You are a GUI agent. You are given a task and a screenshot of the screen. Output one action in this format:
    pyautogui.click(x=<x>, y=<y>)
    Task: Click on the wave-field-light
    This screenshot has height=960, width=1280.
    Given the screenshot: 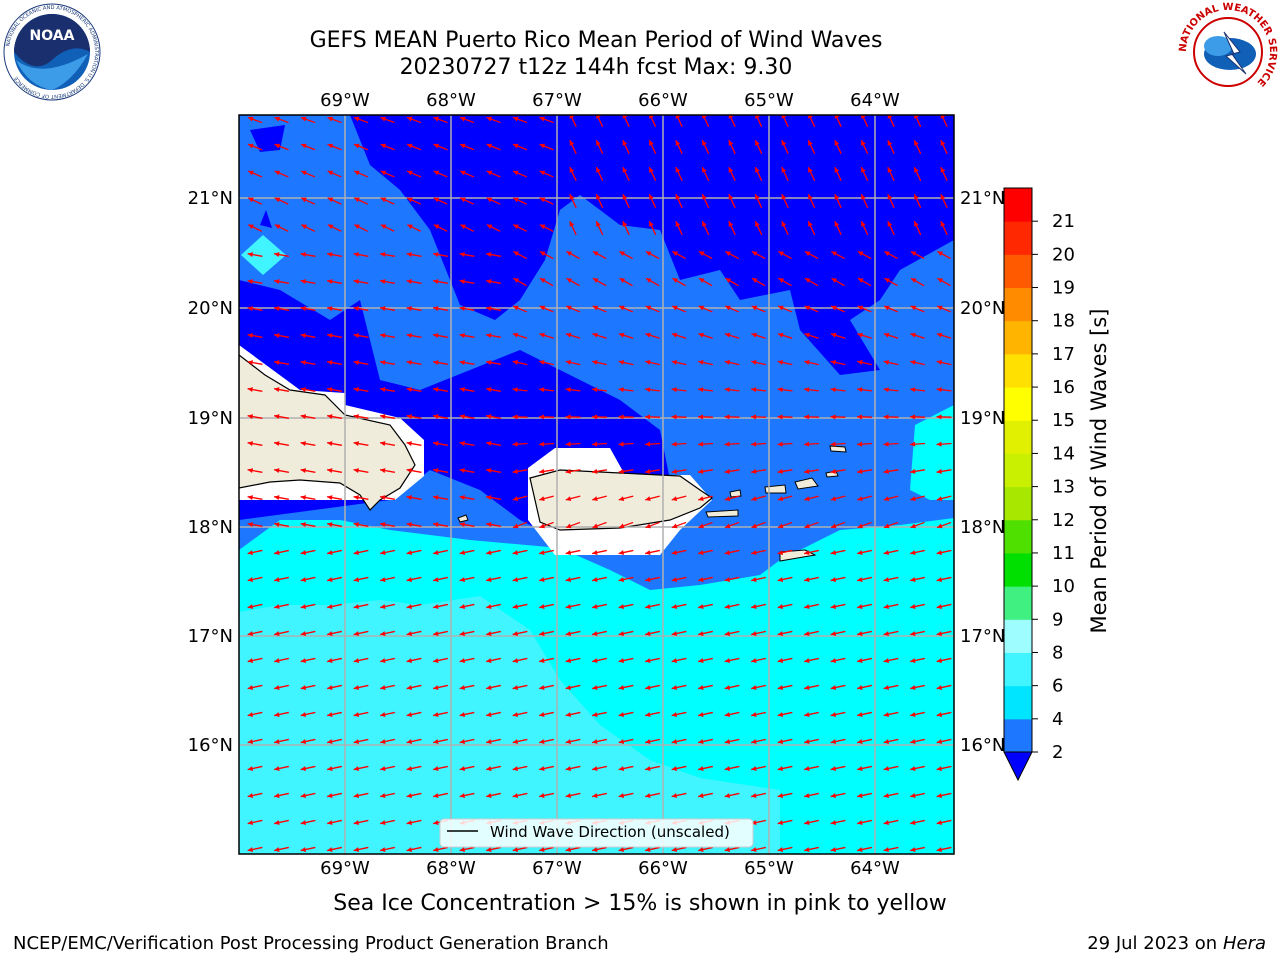 What is the action you would take?
    pyautogui.click(x=509, y=725)
    